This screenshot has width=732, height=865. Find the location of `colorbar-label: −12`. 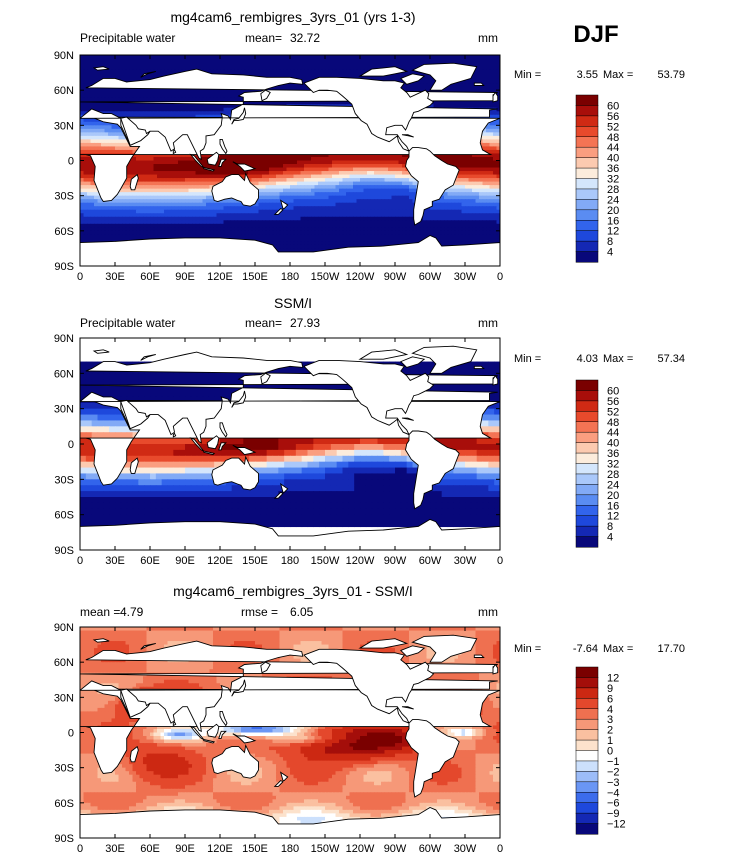

colorbar-label: −12 is located at coordinates (616, 825).